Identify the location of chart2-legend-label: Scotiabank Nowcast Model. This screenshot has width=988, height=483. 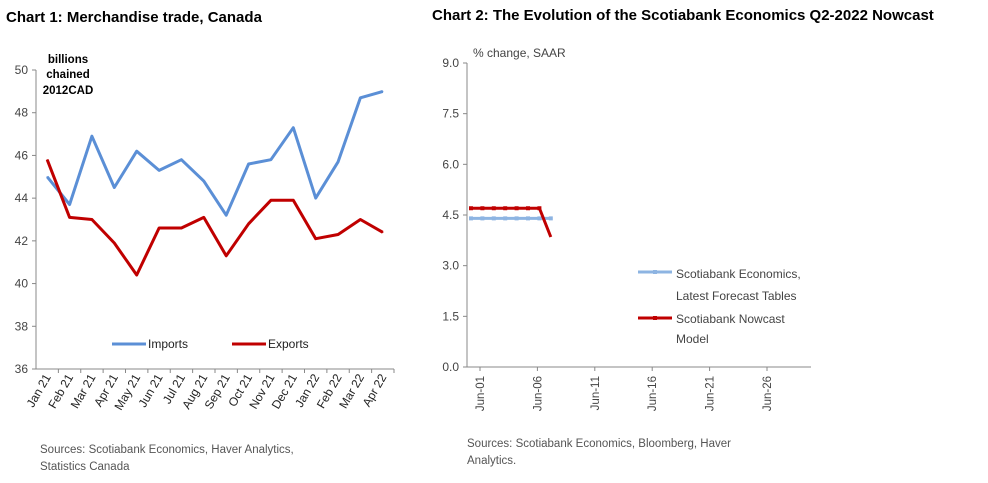
(730, 329).